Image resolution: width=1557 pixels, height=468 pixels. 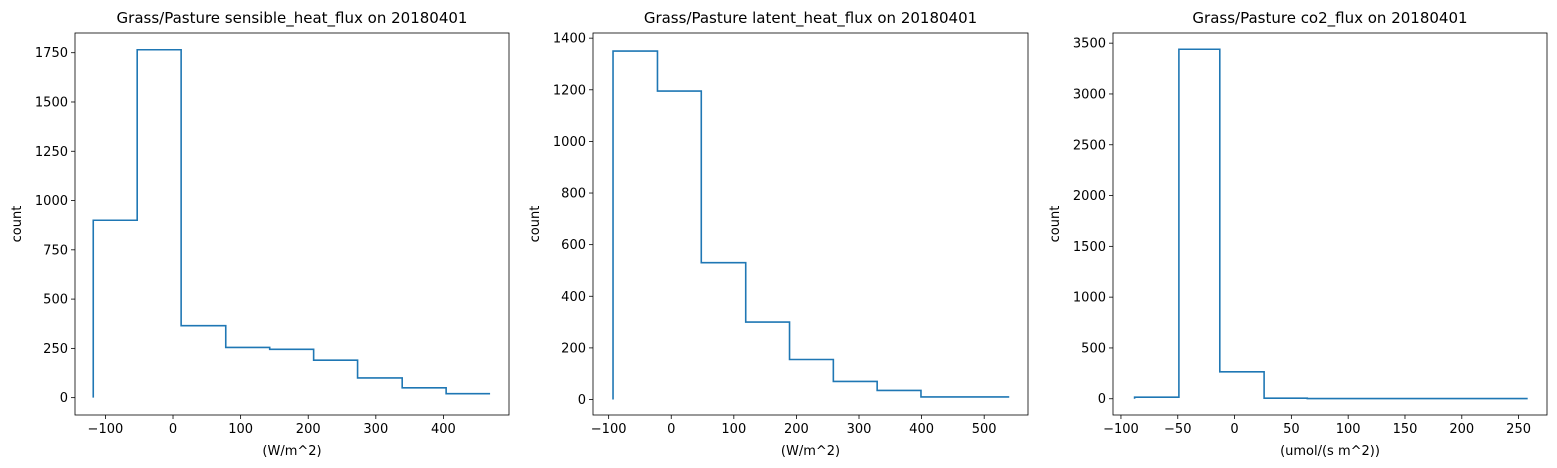 What do you see at coordinates (569, 90) in the screenshot?
I see `y-tick-label: 1200` at bounding box center [569, 90].